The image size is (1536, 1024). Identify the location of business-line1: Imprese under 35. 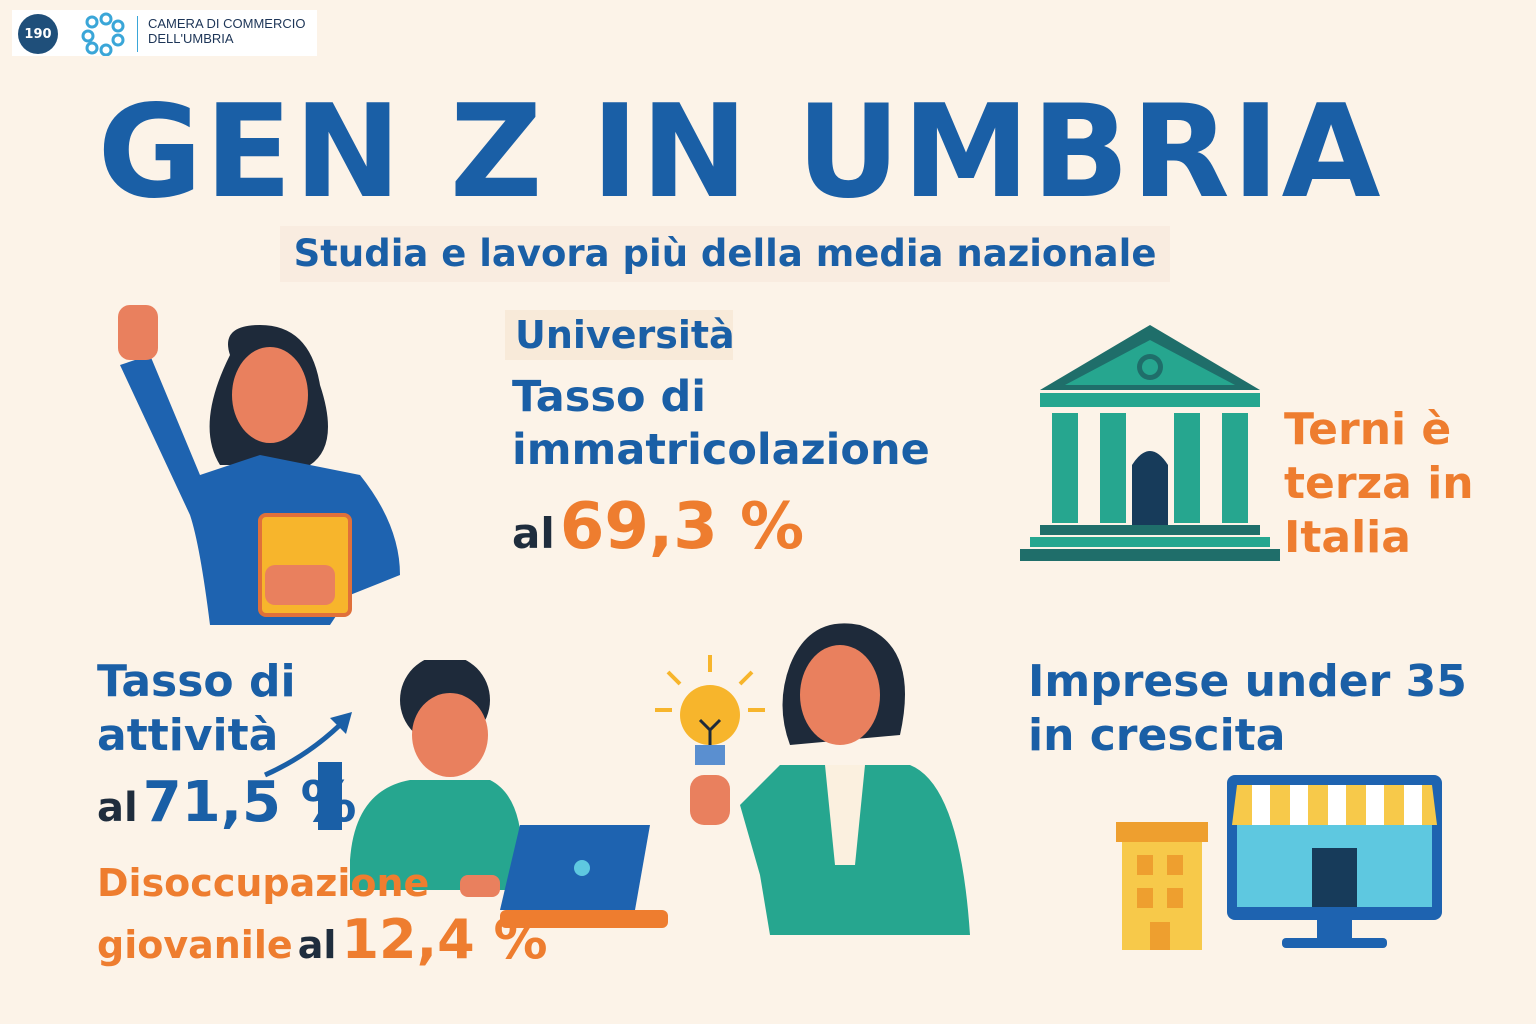
(1247, 681).